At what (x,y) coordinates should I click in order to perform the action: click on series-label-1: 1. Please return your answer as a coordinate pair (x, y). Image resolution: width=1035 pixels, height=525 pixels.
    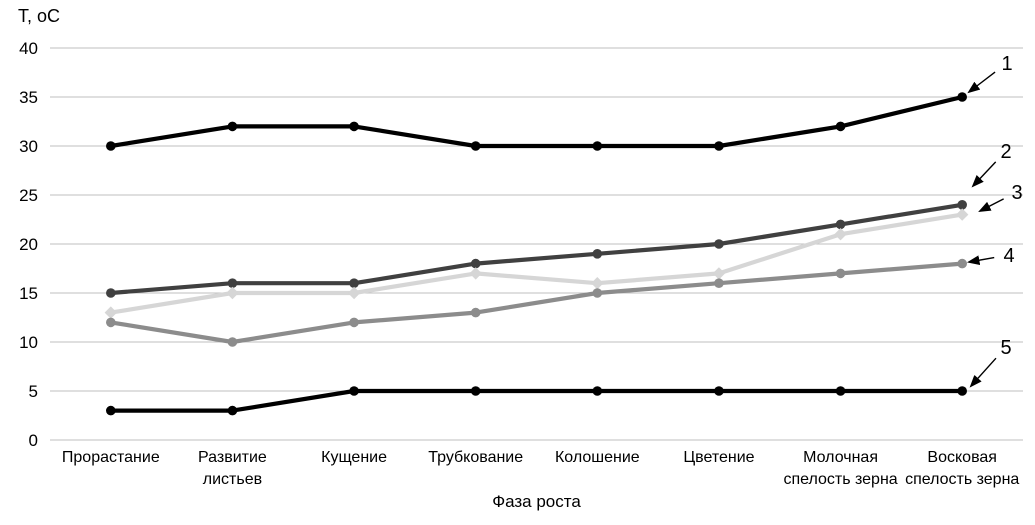
    Looking at the image, I should click on (1006, 64).